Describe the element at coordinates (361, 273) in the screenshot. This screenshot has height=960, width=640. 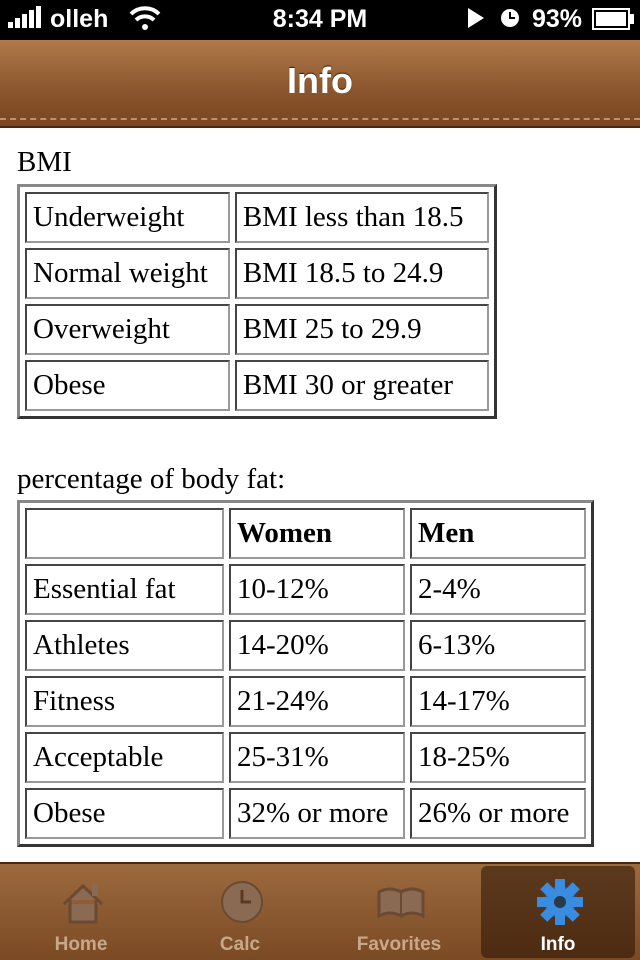
I see `table-cell: BMI 18.5 to 24.9` at that location.